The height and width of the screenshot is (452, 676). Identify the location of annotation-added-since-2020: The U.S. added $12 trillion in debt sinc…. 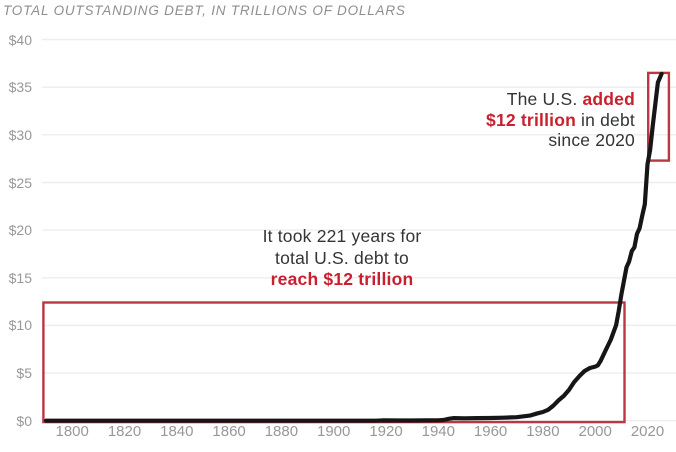
(560, 120).